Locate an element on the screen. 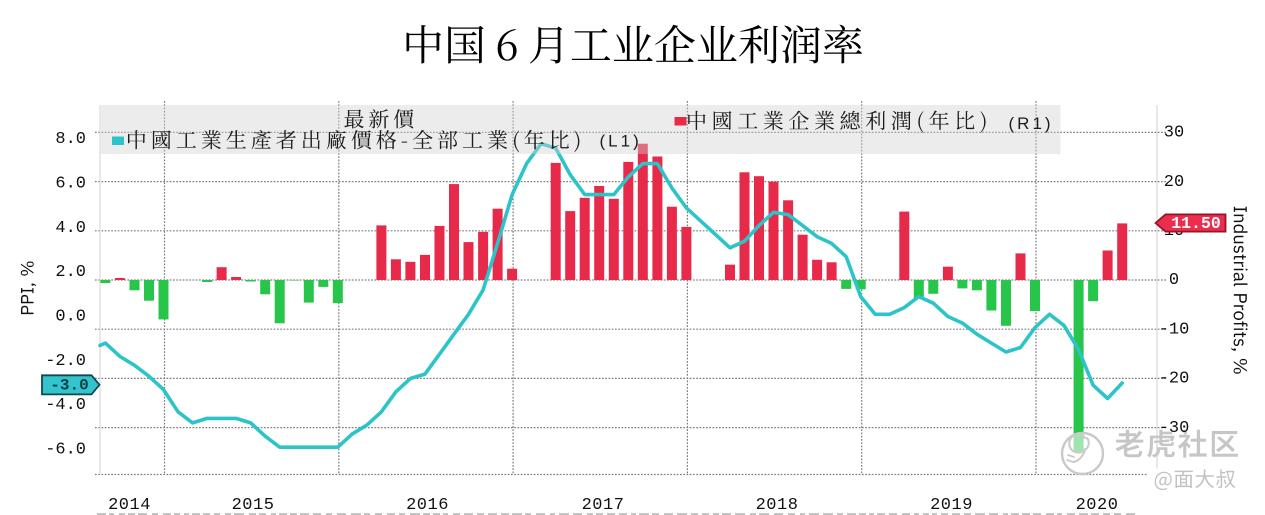  svg-text: -20 is located at coordinates (1174, 379).